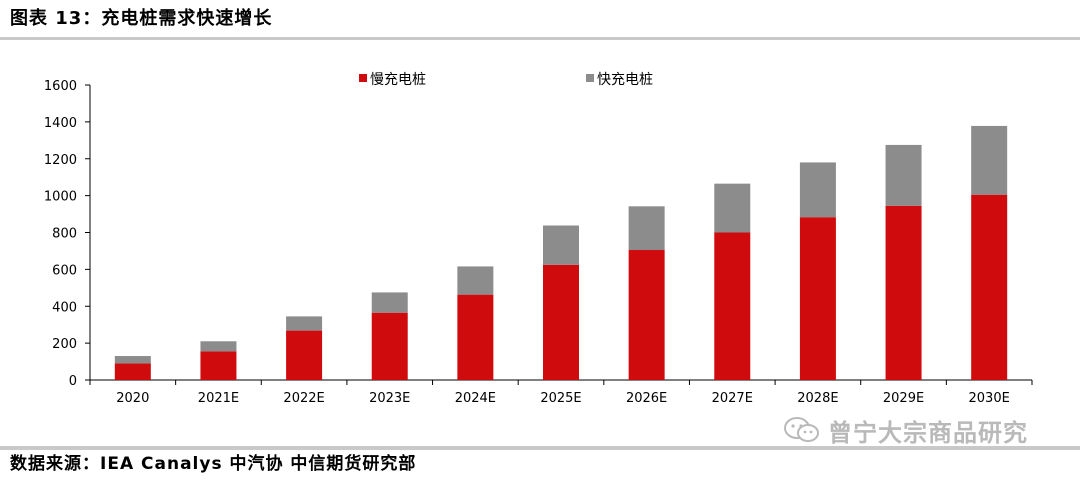 The height and width of the screenshot is (480, 1080). Describe the element at coordinates (64, 270) in the screenshot. I see `y-tick-label: 600` at that location.